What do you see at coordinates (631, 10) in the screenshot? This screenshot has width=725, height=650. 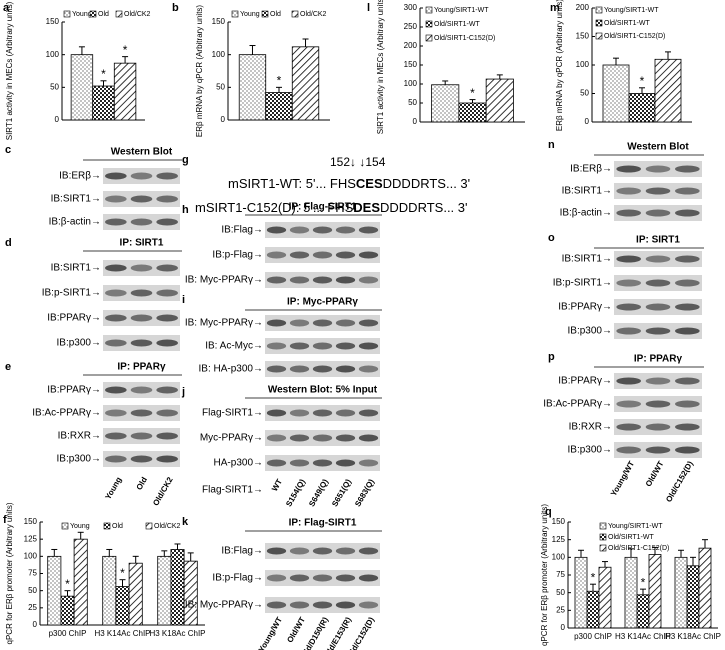 I see `legend-label: Young/SIRT1-WT` at bounding box center [631, 10].